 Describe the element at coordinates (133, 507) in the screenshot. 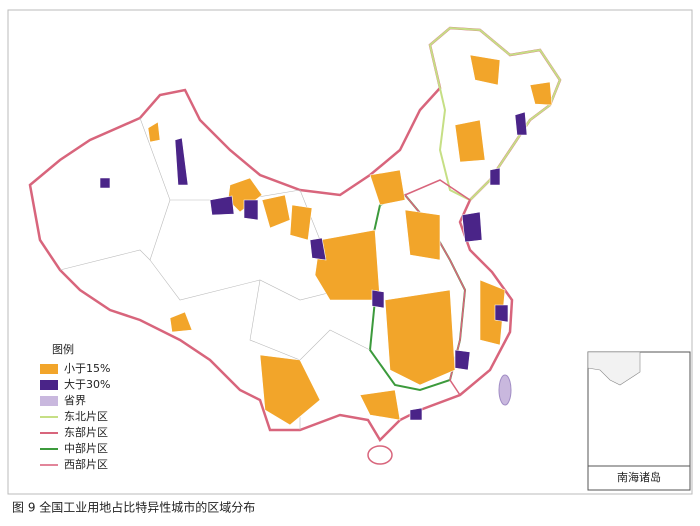

I see `caption: 图 9 全国工业用地占比特异性城市的区域分布` at that location.